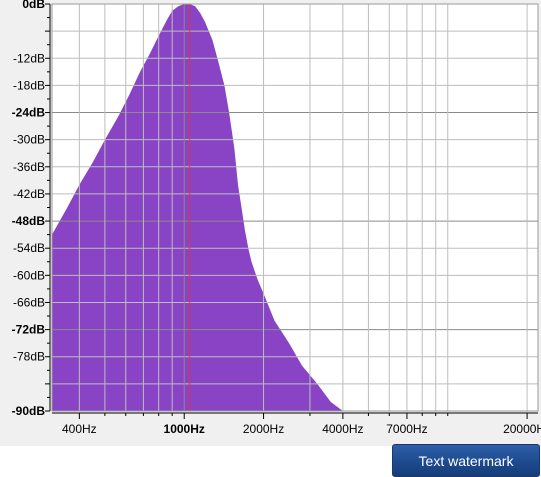  What do you see at coordinates (29, 248) in the screenshot?
I see `y-tick-label: -54dB` at bounding box center [29, 248].